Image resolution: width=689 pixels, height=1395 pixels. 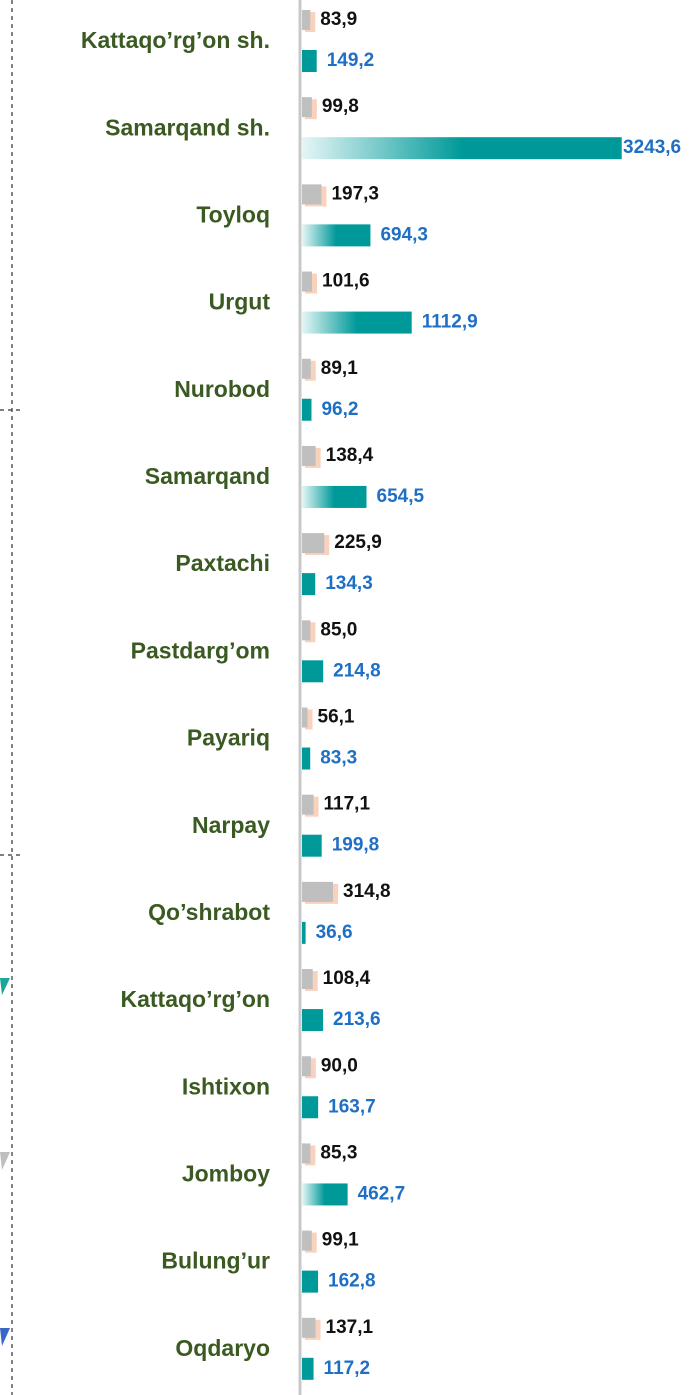 What do you see at coordinates (347, 804) in the screenshot?
I see `value-label: 117,1` at bounding box center [347, 804].